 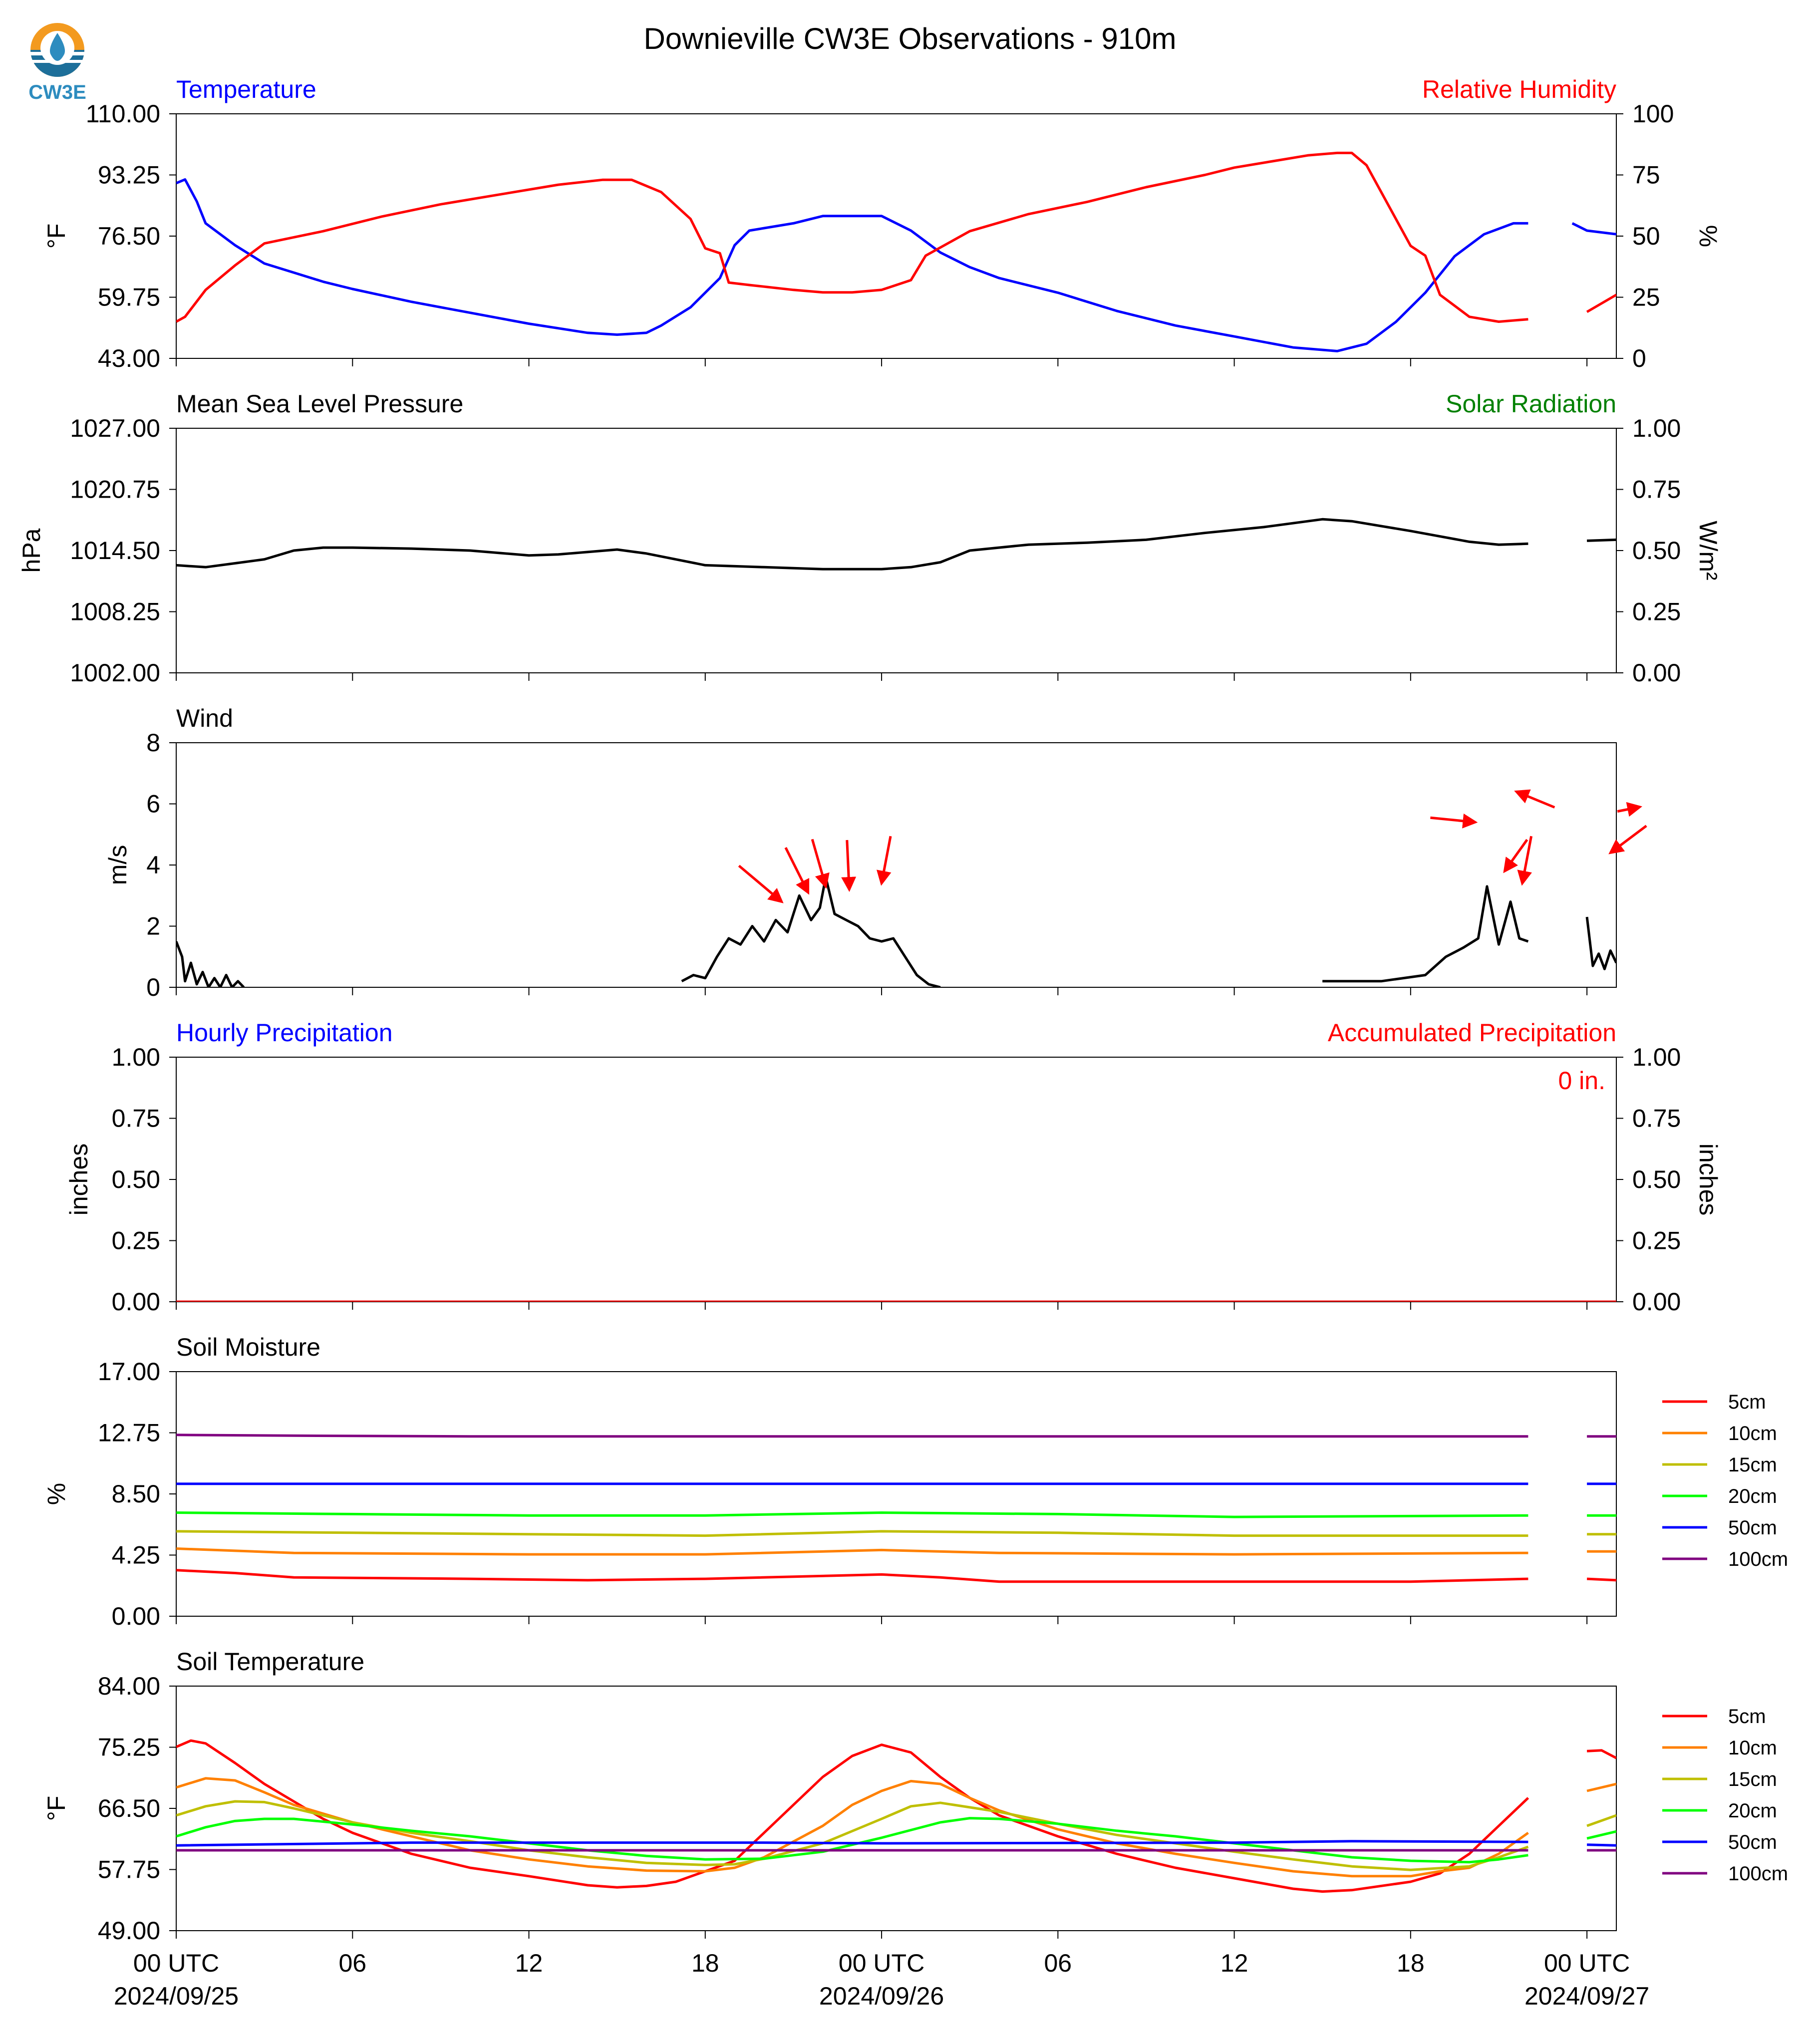 What do you see at coordinates (115, 428) in the screenshot?
I see `y-tick-label: 1027.00` at bounding box center [115, 428].